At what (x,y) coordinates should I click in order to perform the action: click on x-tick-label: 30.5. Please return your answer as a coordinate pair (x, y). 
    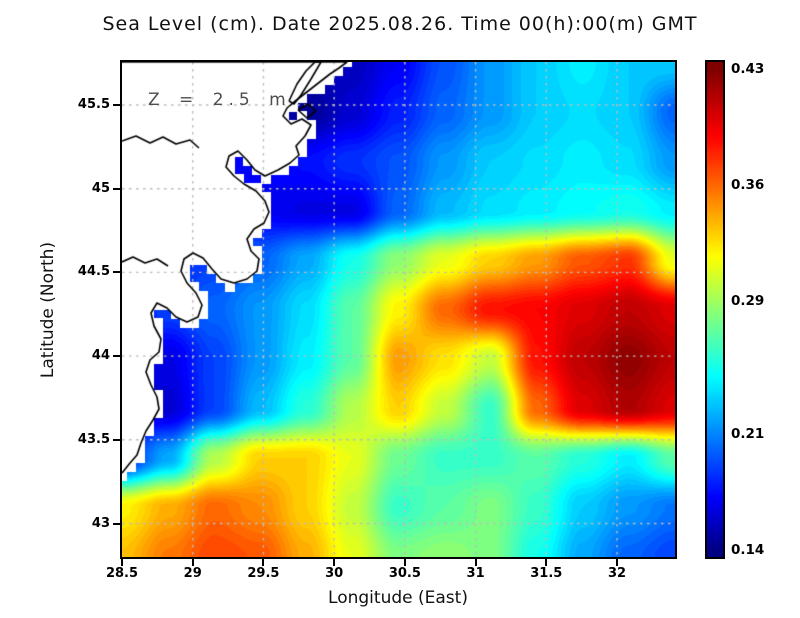
    Looking at the image, I should click on (404, 573).